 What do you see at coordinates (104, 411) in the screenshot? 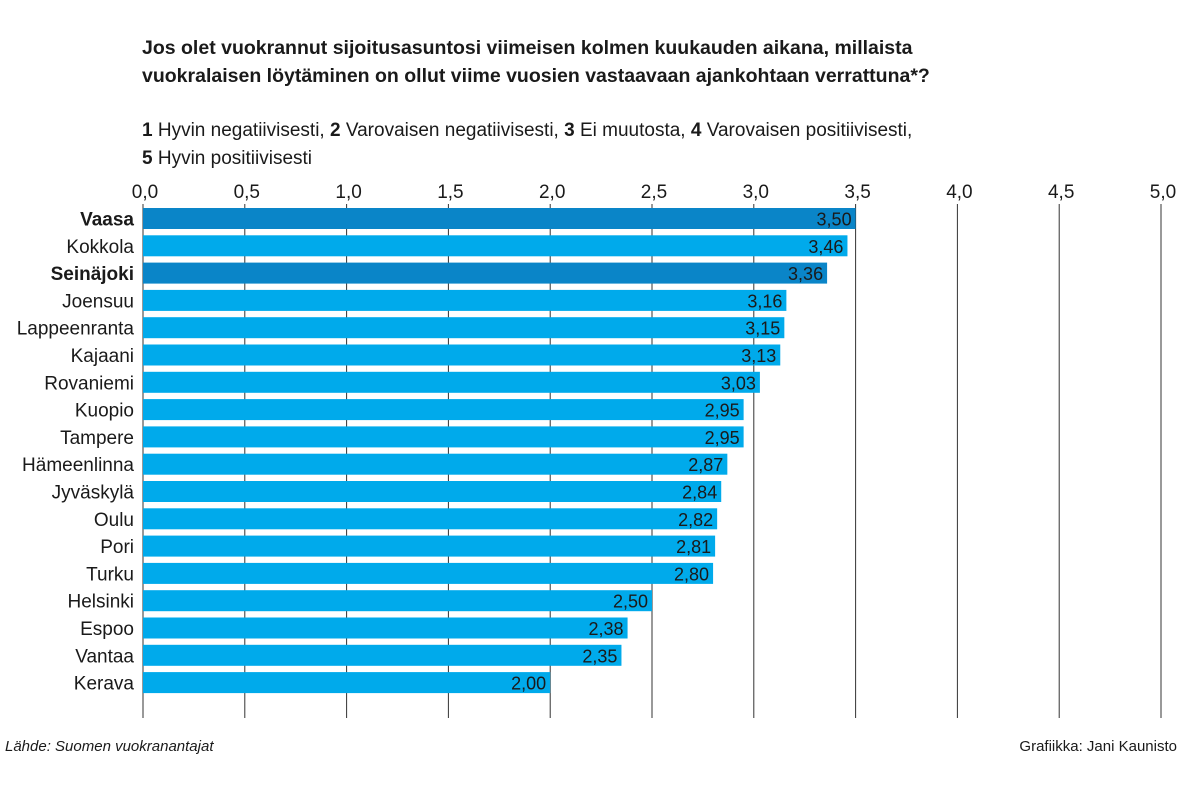
I see `category-label-7: Kuopio` at bounding box center [104, 411].